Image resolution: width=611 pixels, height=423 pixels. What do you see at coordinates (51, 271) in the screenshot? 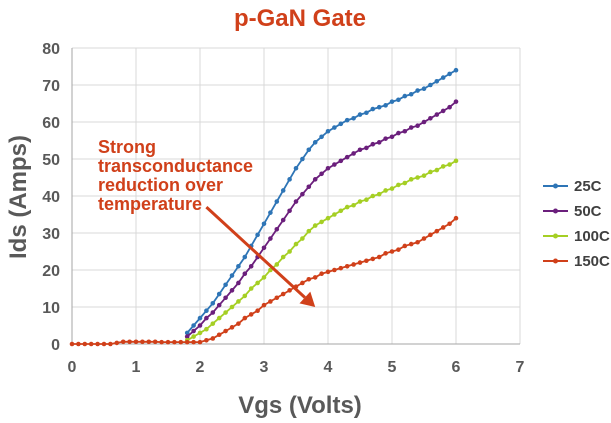
I see `y-tick-label: 20` at bounding box center [51, 271].